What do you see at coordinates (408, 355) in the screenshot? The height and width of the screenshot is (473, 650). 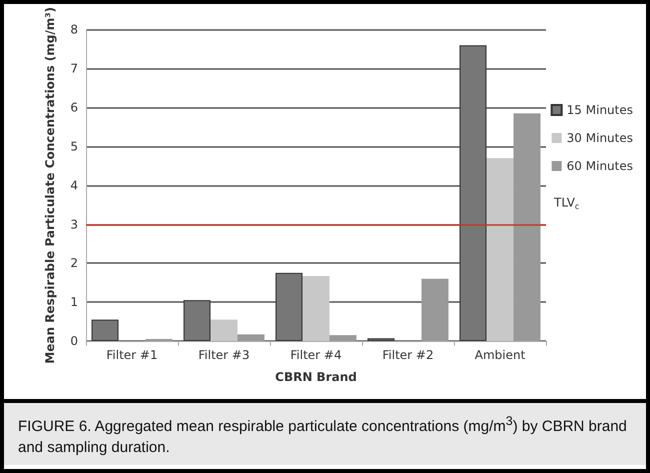 I see `x-tick-label: Filter #2` at bounding box center [408, 355].